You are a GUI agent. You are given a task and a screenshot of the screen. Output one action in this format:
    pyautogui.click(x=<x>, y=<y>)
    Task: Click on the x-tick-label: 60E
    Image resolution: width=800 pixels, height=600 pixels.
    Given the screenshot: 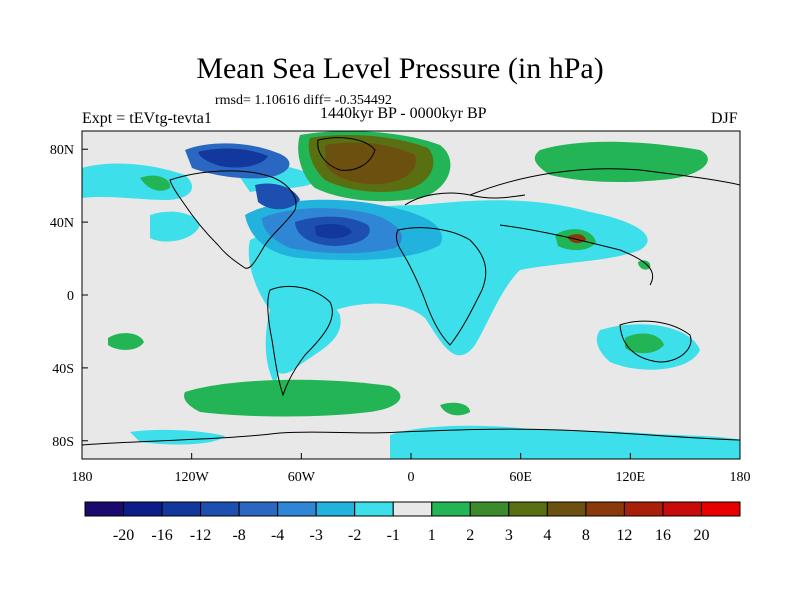 What is the action you would take?
    pyautogui.click(x=520, y=477)
    